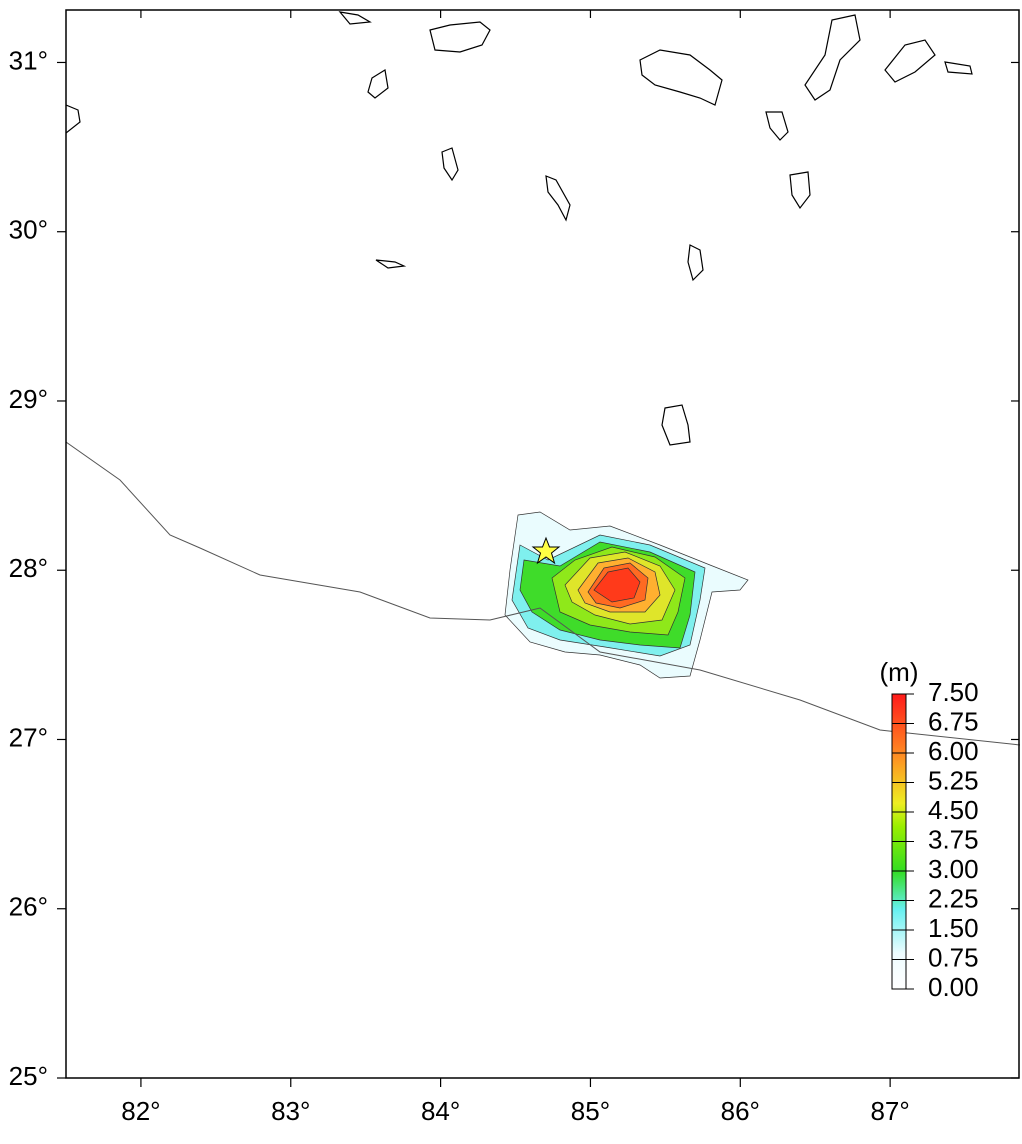 This screenshot has height=1144, width=1022. What do you see at coordinates (953, 839) in the screenshot?
I see `colorbar-tick-label: 3.75` at bounding box center [953, 839].